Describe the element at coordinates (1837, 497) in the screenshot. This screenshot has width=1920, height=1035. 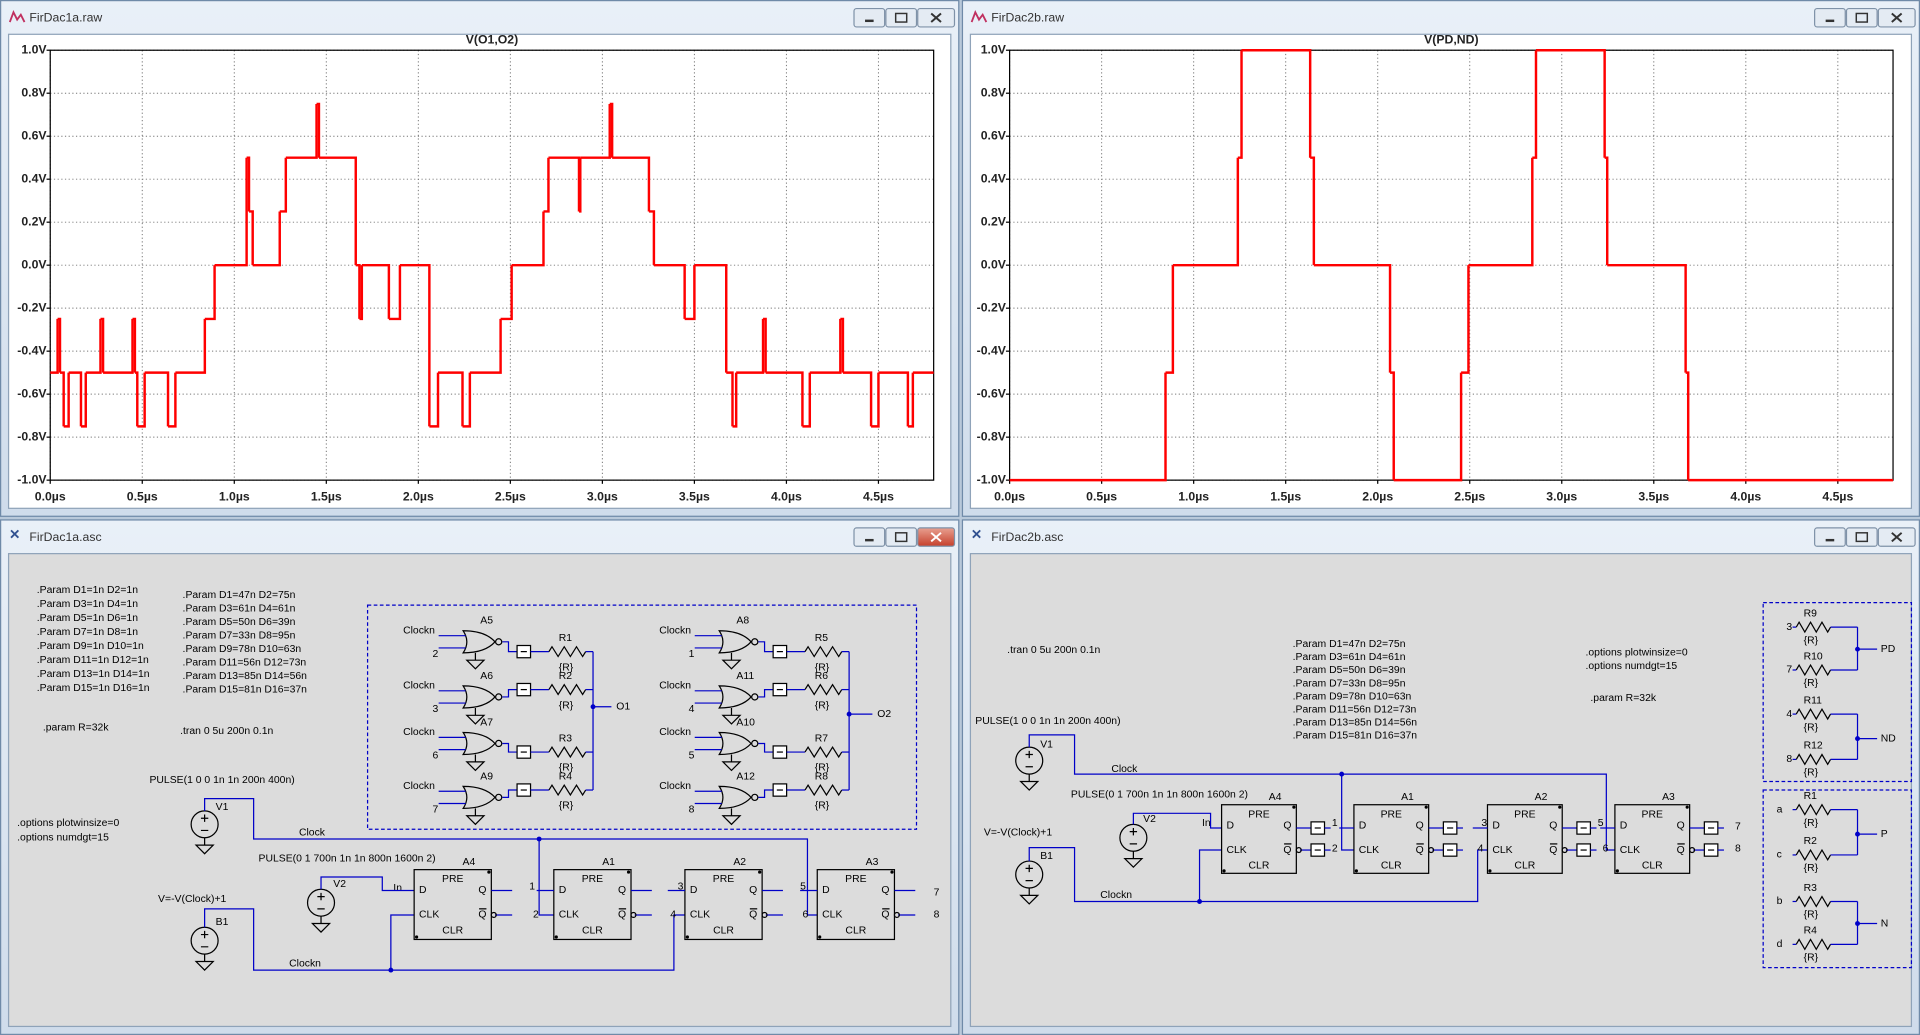
I see `x-tick-label: 4.5µs` at that location.